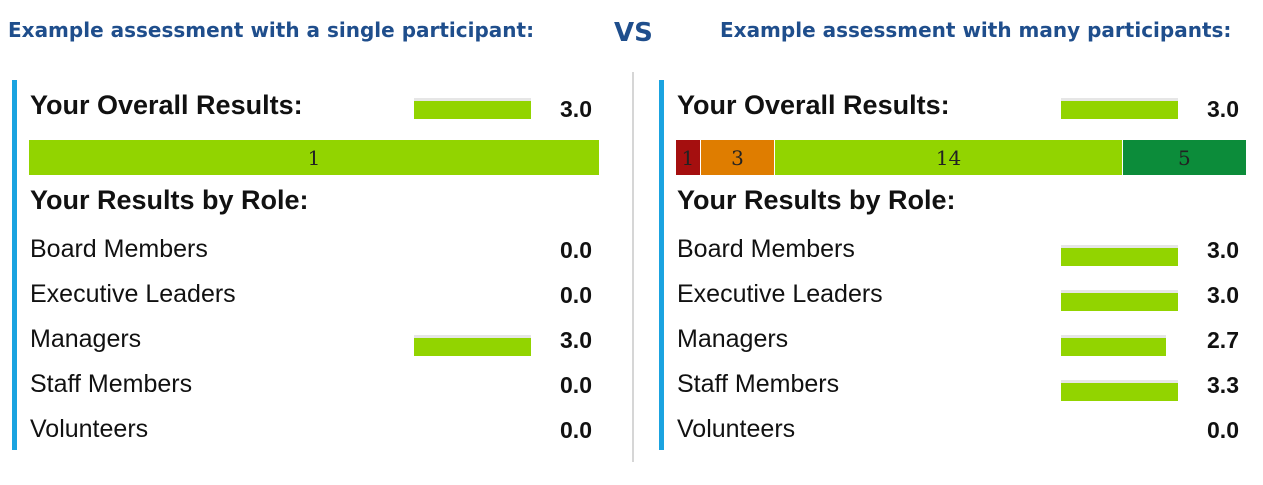 This screenshot has width=1263, height=485. What do you see at coordinates (1223, 340) in the screenshot?
I see `role-score-value: 2.7` at bounding box center [1223, 340].